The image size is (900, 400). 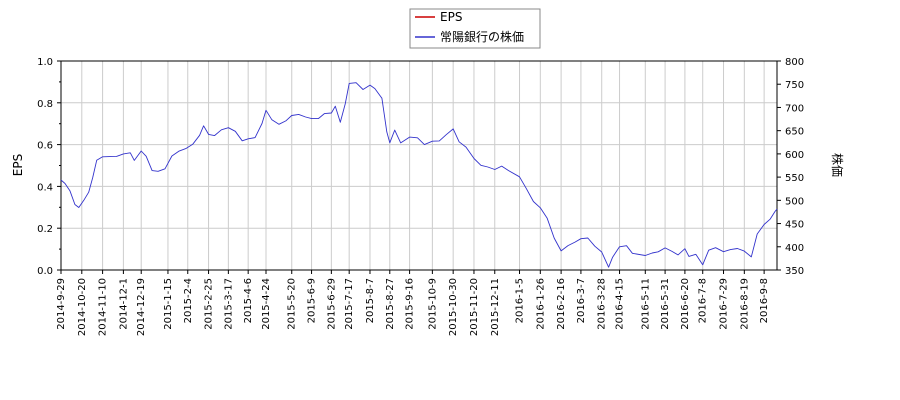 What do you see at coordinates (794, 225) in the screenshot?
I see `right-tick-label: 450` at bounding box center [794, 225].